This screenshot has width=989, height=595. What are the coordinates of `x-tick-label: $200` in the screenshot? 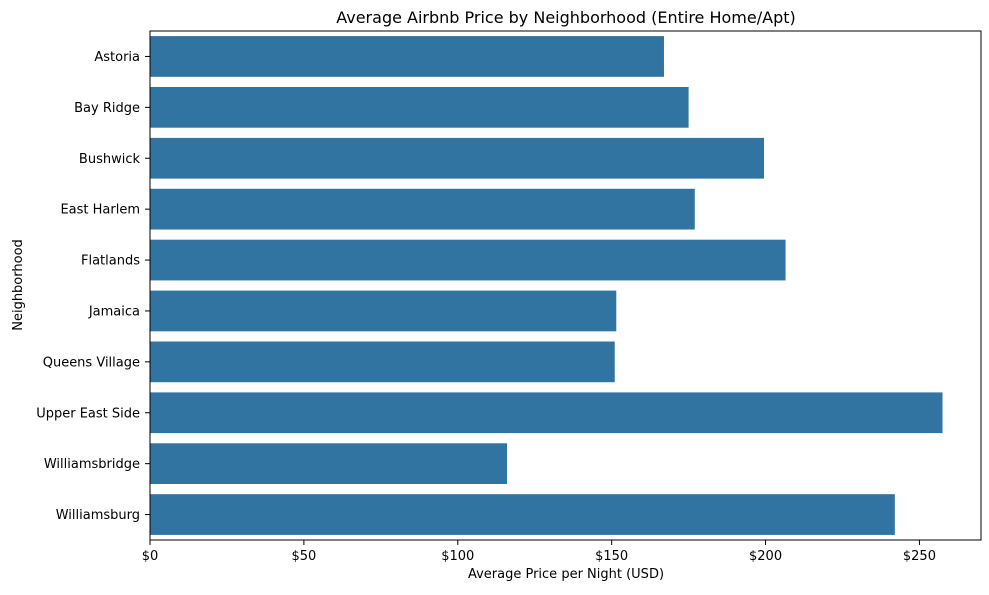 It's located at (765, 556).